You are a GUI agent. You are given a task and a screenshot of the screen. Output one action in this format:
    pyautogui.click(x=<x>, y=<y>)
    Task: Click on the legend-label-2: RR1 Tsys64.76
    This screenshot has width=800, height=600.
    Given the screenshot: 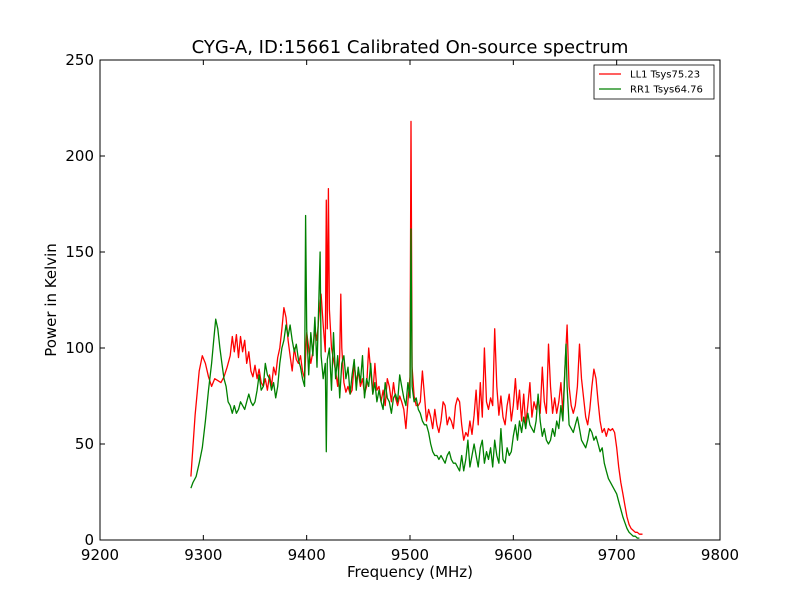 What is the action you would take?
    pyautogui.click(x=666, y=90)
    